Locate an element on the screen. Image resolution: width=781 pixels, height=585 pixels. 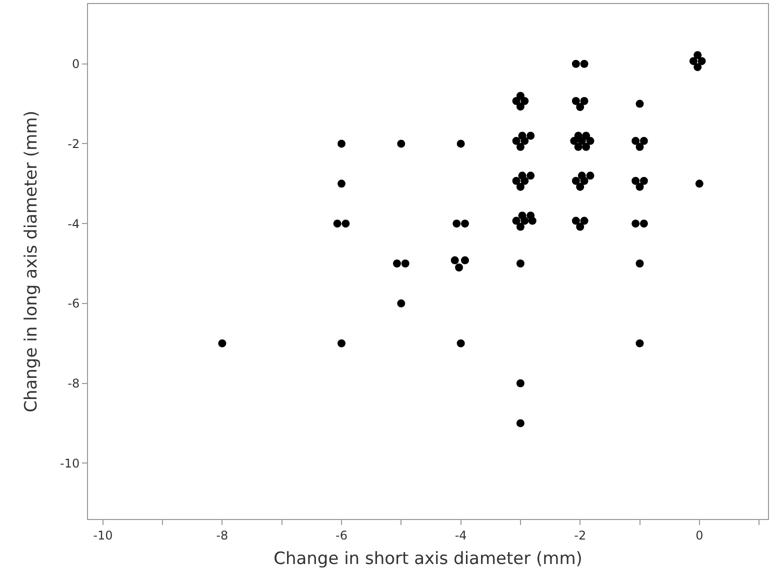
x-tick-label: -8 is located at coordinates (222, 535).